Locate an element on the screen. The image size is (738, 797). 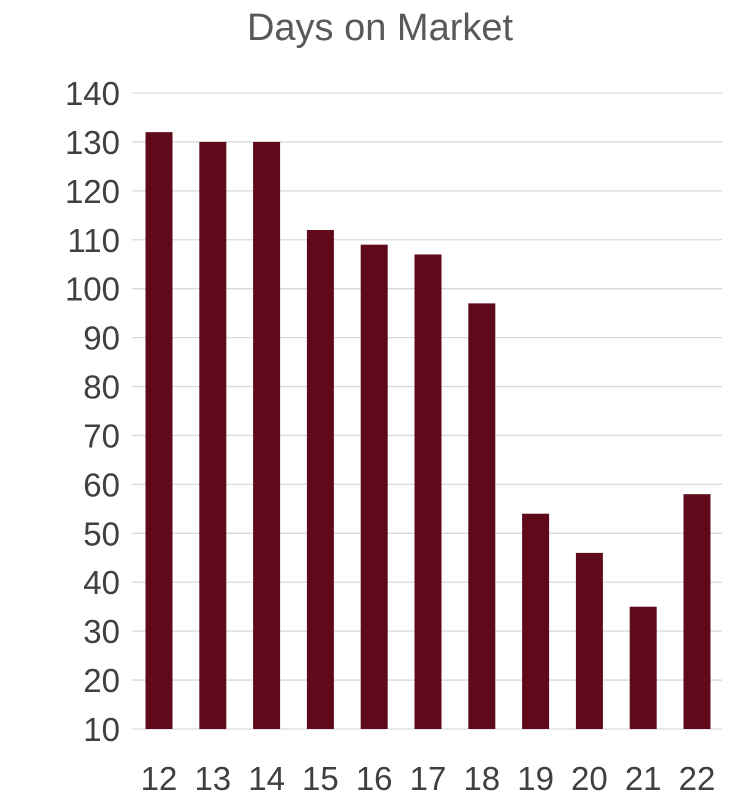
y-axis-tick-labels: 140 130 120 110 100 90 80 70 60 50 40 30 20 10 is located at coordinates (92, 411).